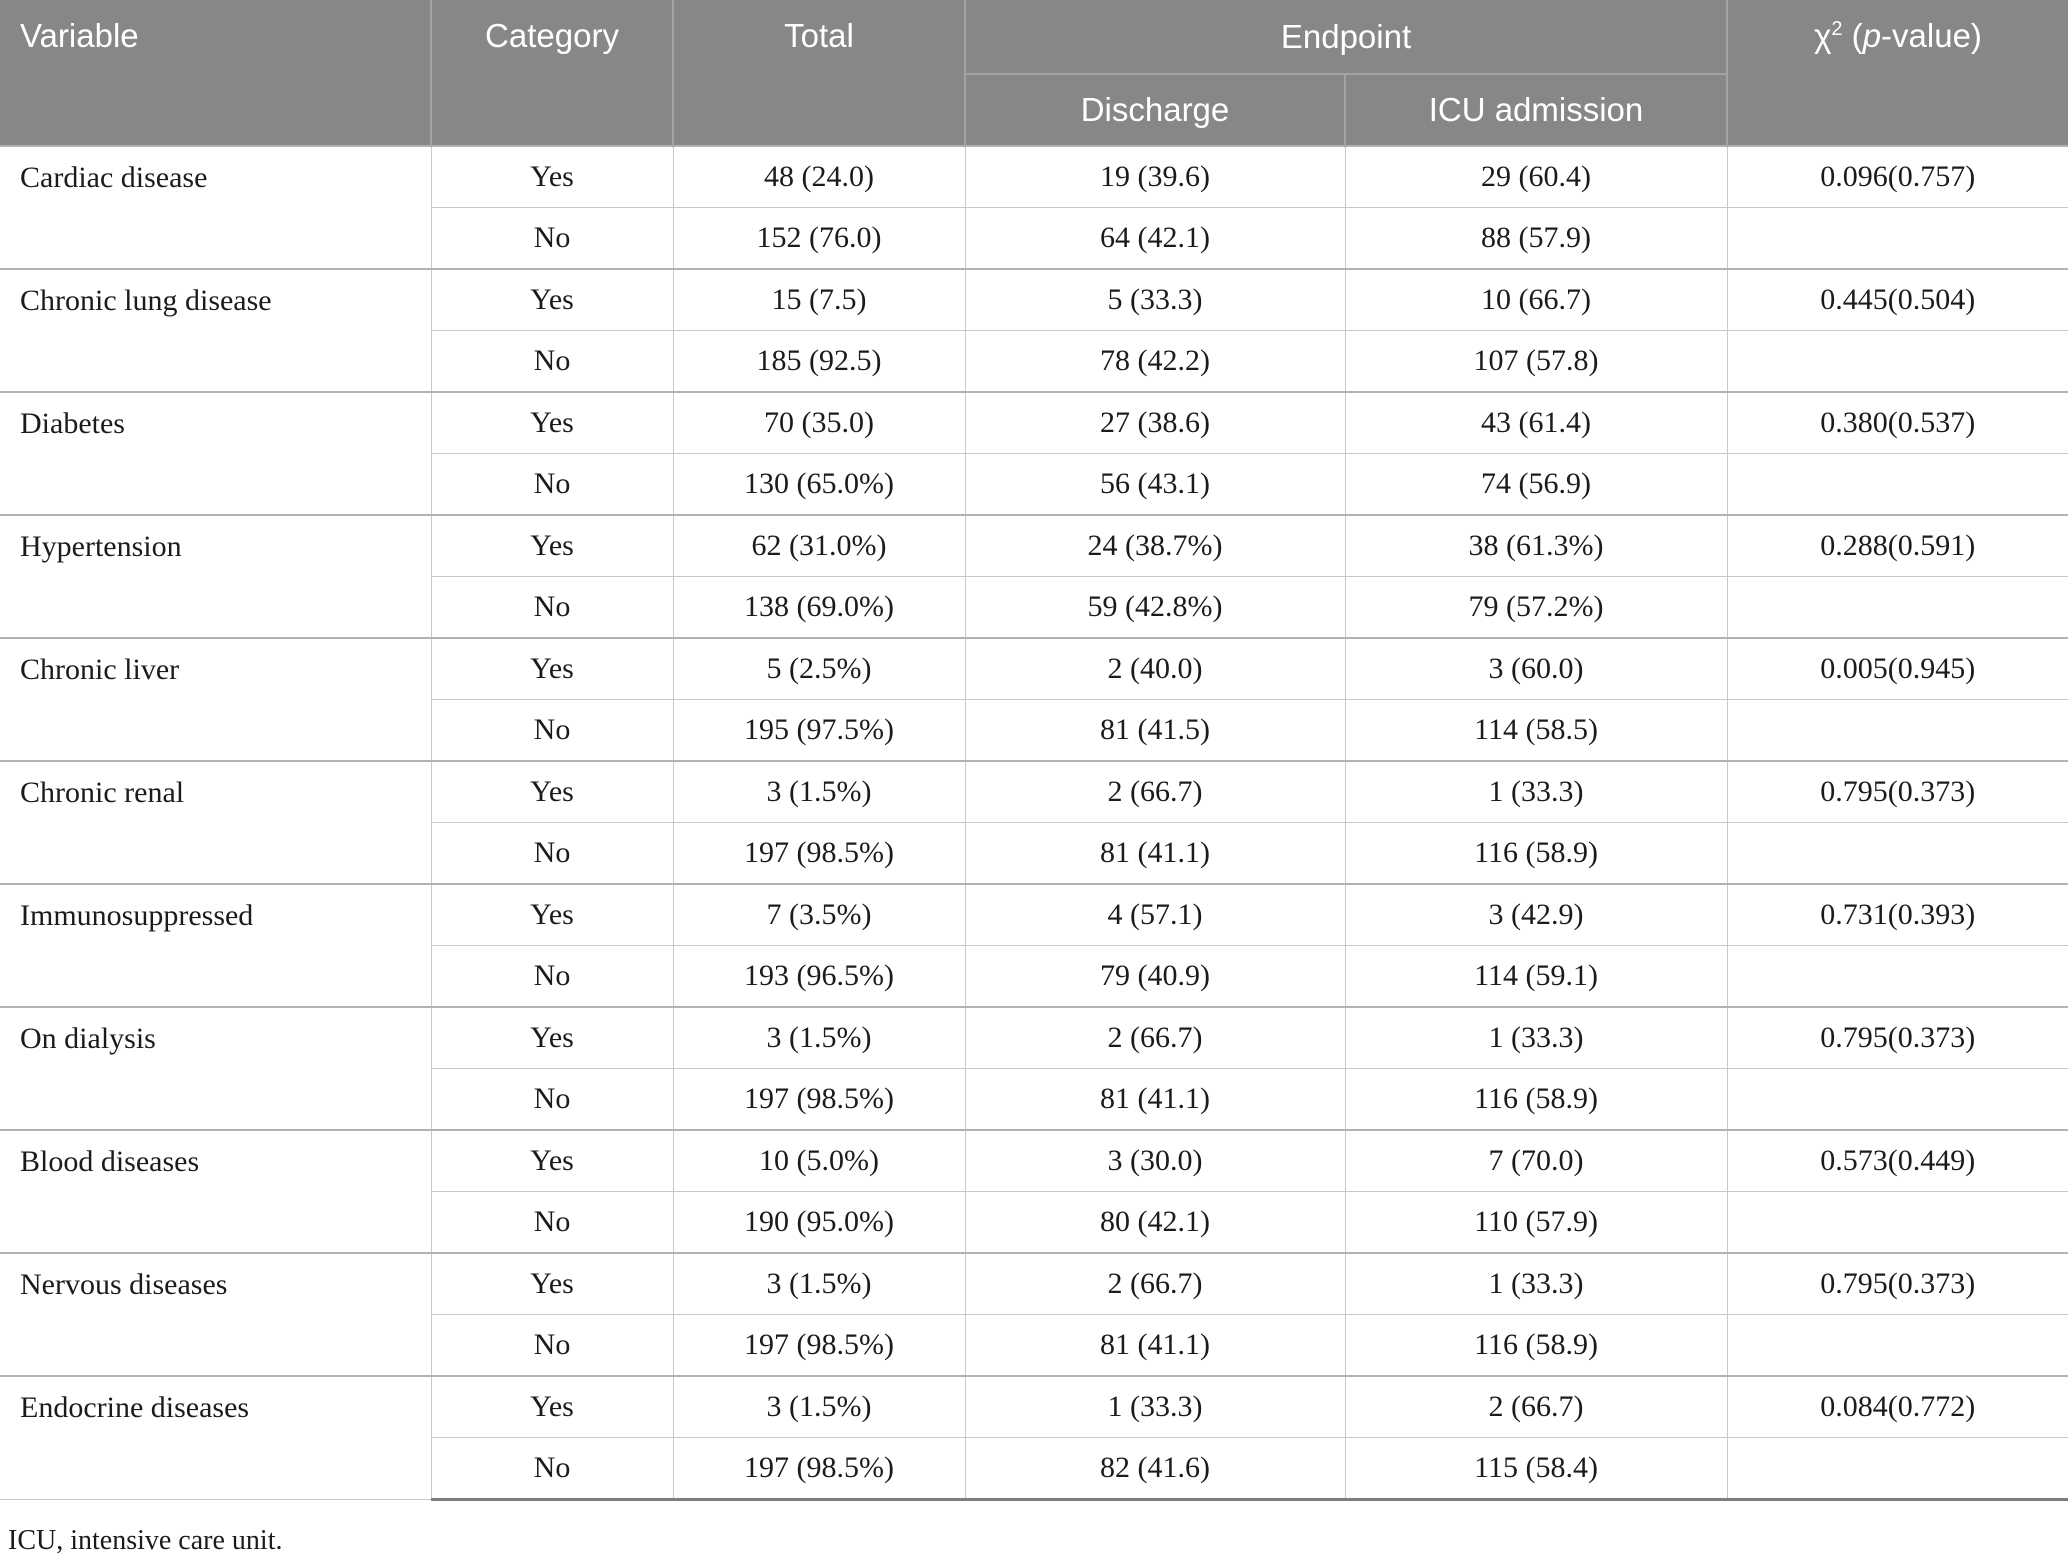 This screenshot has height=1557, width=2068. Describe the element at coordinates (1536, 238) in the screenshot. I see `icu-admission-cell: 88 (57.9)` at that location.